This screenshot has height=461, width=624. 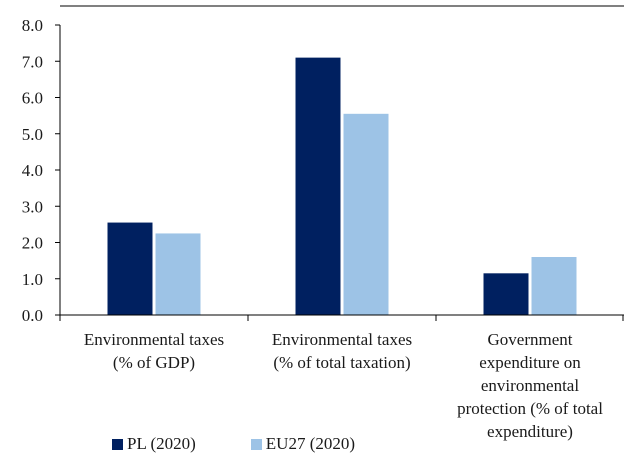 I want to click on y-tick-label: 7.0, so click(x=32, y=61).